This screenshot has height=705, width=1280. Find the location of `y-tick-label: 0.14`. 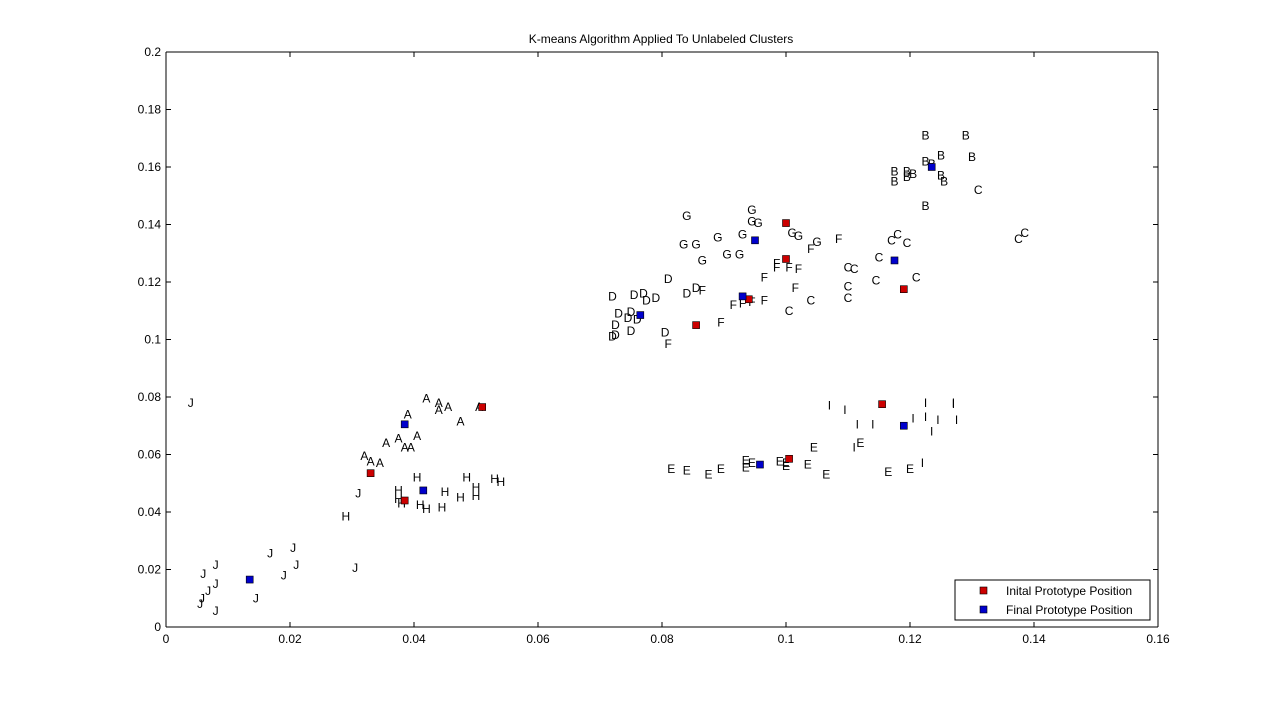

y-tick-label: 0.14 is located at coordinates (150, 225).